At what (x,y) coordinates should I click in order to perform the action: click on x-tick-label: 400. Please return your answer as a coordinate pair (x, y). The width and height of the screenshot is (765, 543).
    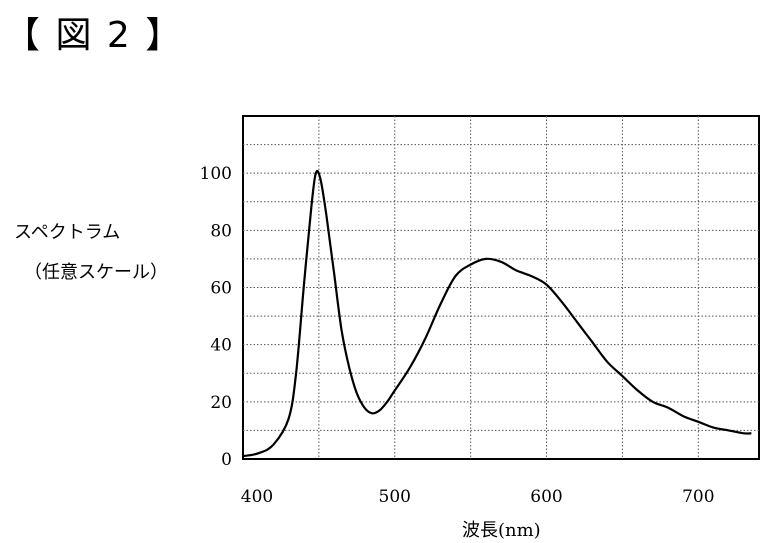
    Looking at the image, I should click on (257, 497).